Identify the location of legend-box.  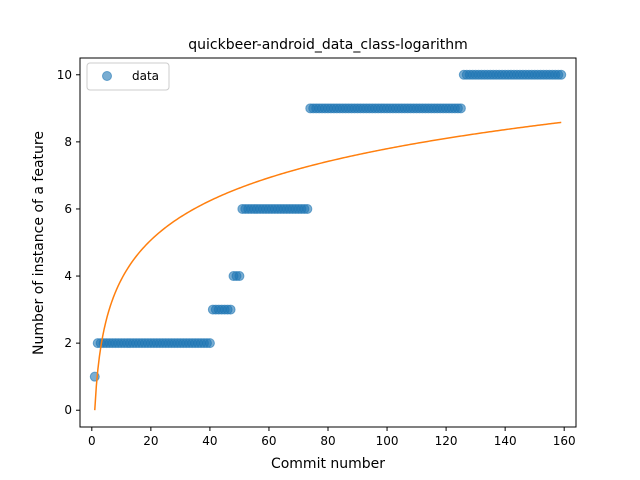
(128, 76).